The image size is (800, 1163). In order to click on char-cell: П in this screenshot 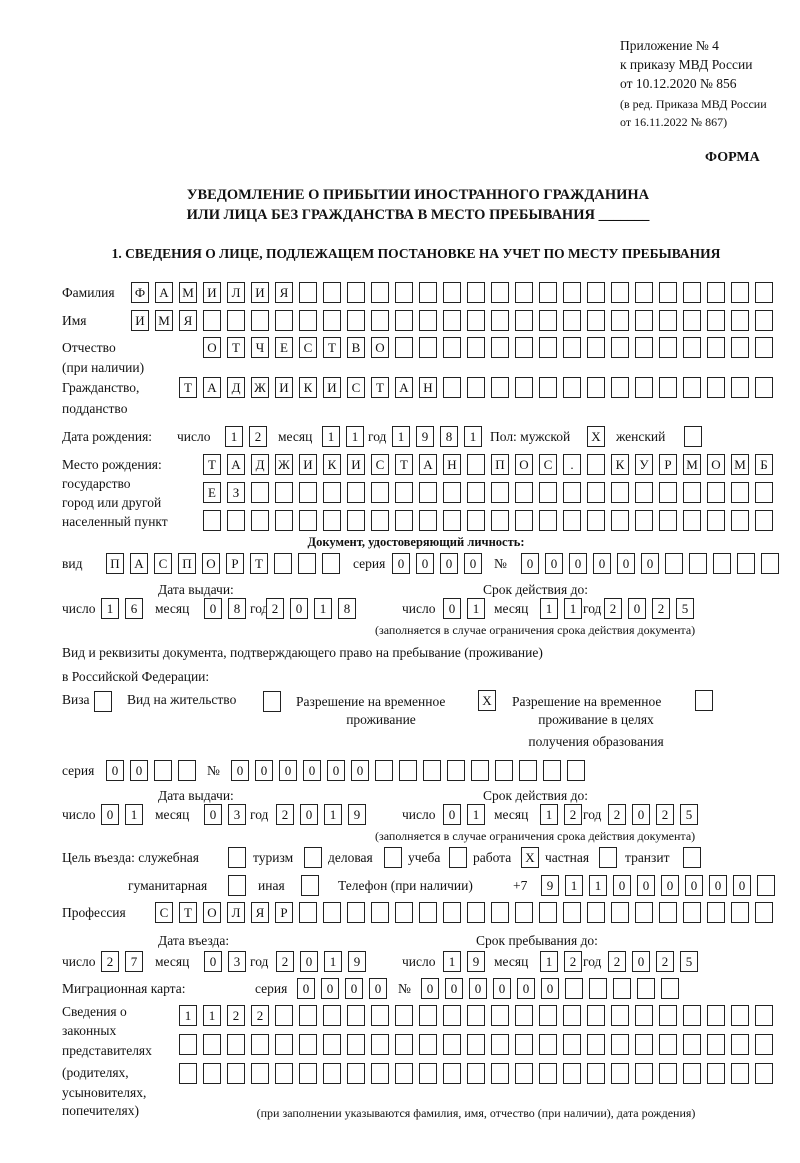, I will do `click(115, 563)`.